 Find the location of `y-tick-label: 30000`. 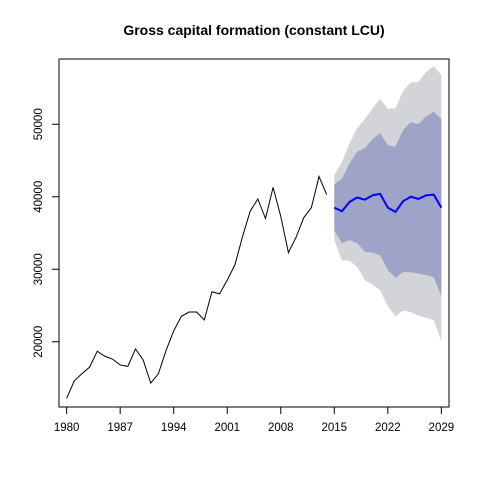

y-tick-label: 30000 is located at coordinates (39, 269).